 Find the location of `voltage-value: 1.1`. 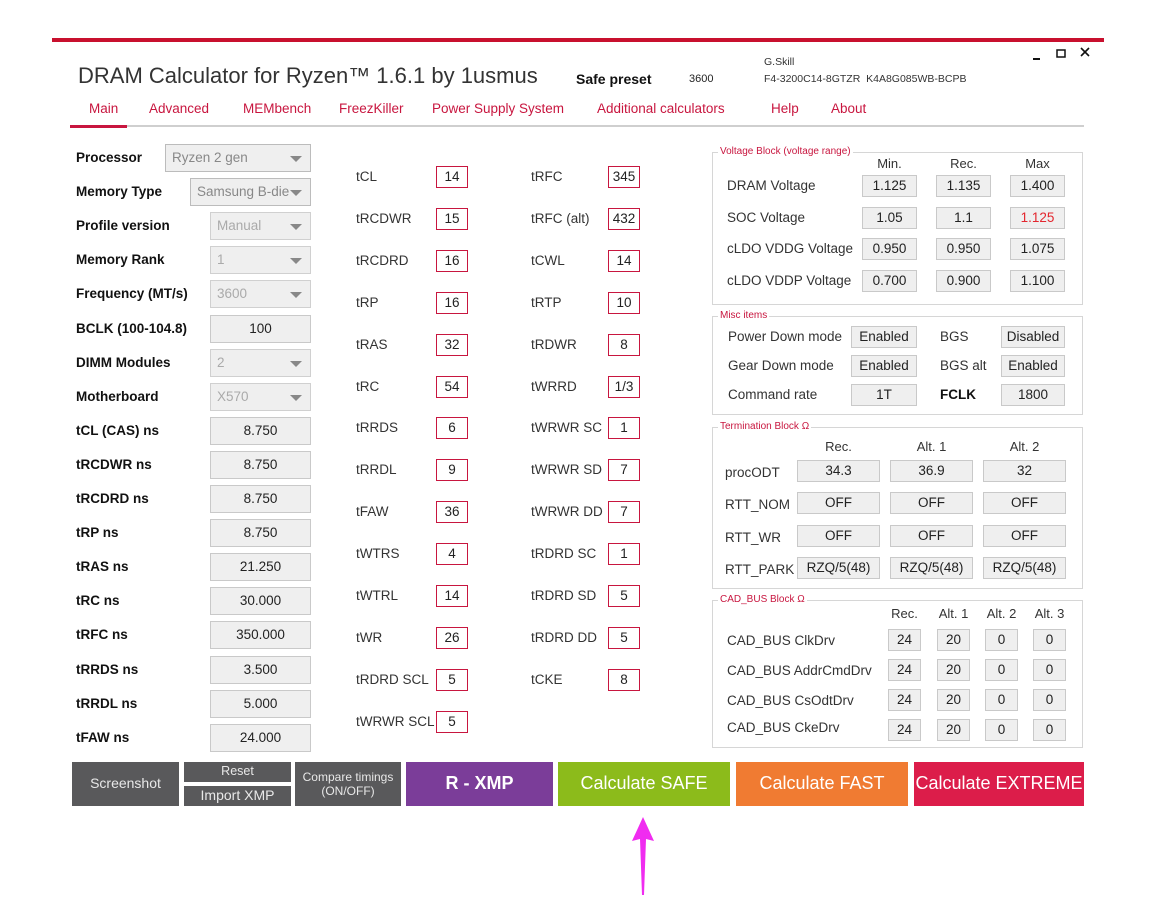

voltage-value: 1.1 is located at coordinates (963, 217).